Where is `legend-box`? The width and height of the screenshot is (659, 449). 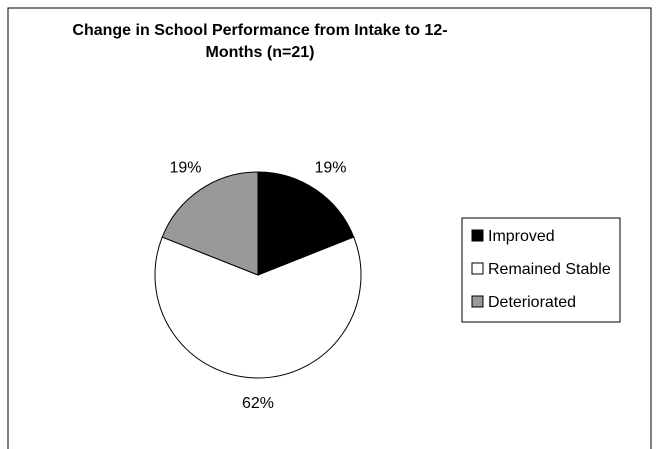 legend-box is located at coordinates (541, 270).